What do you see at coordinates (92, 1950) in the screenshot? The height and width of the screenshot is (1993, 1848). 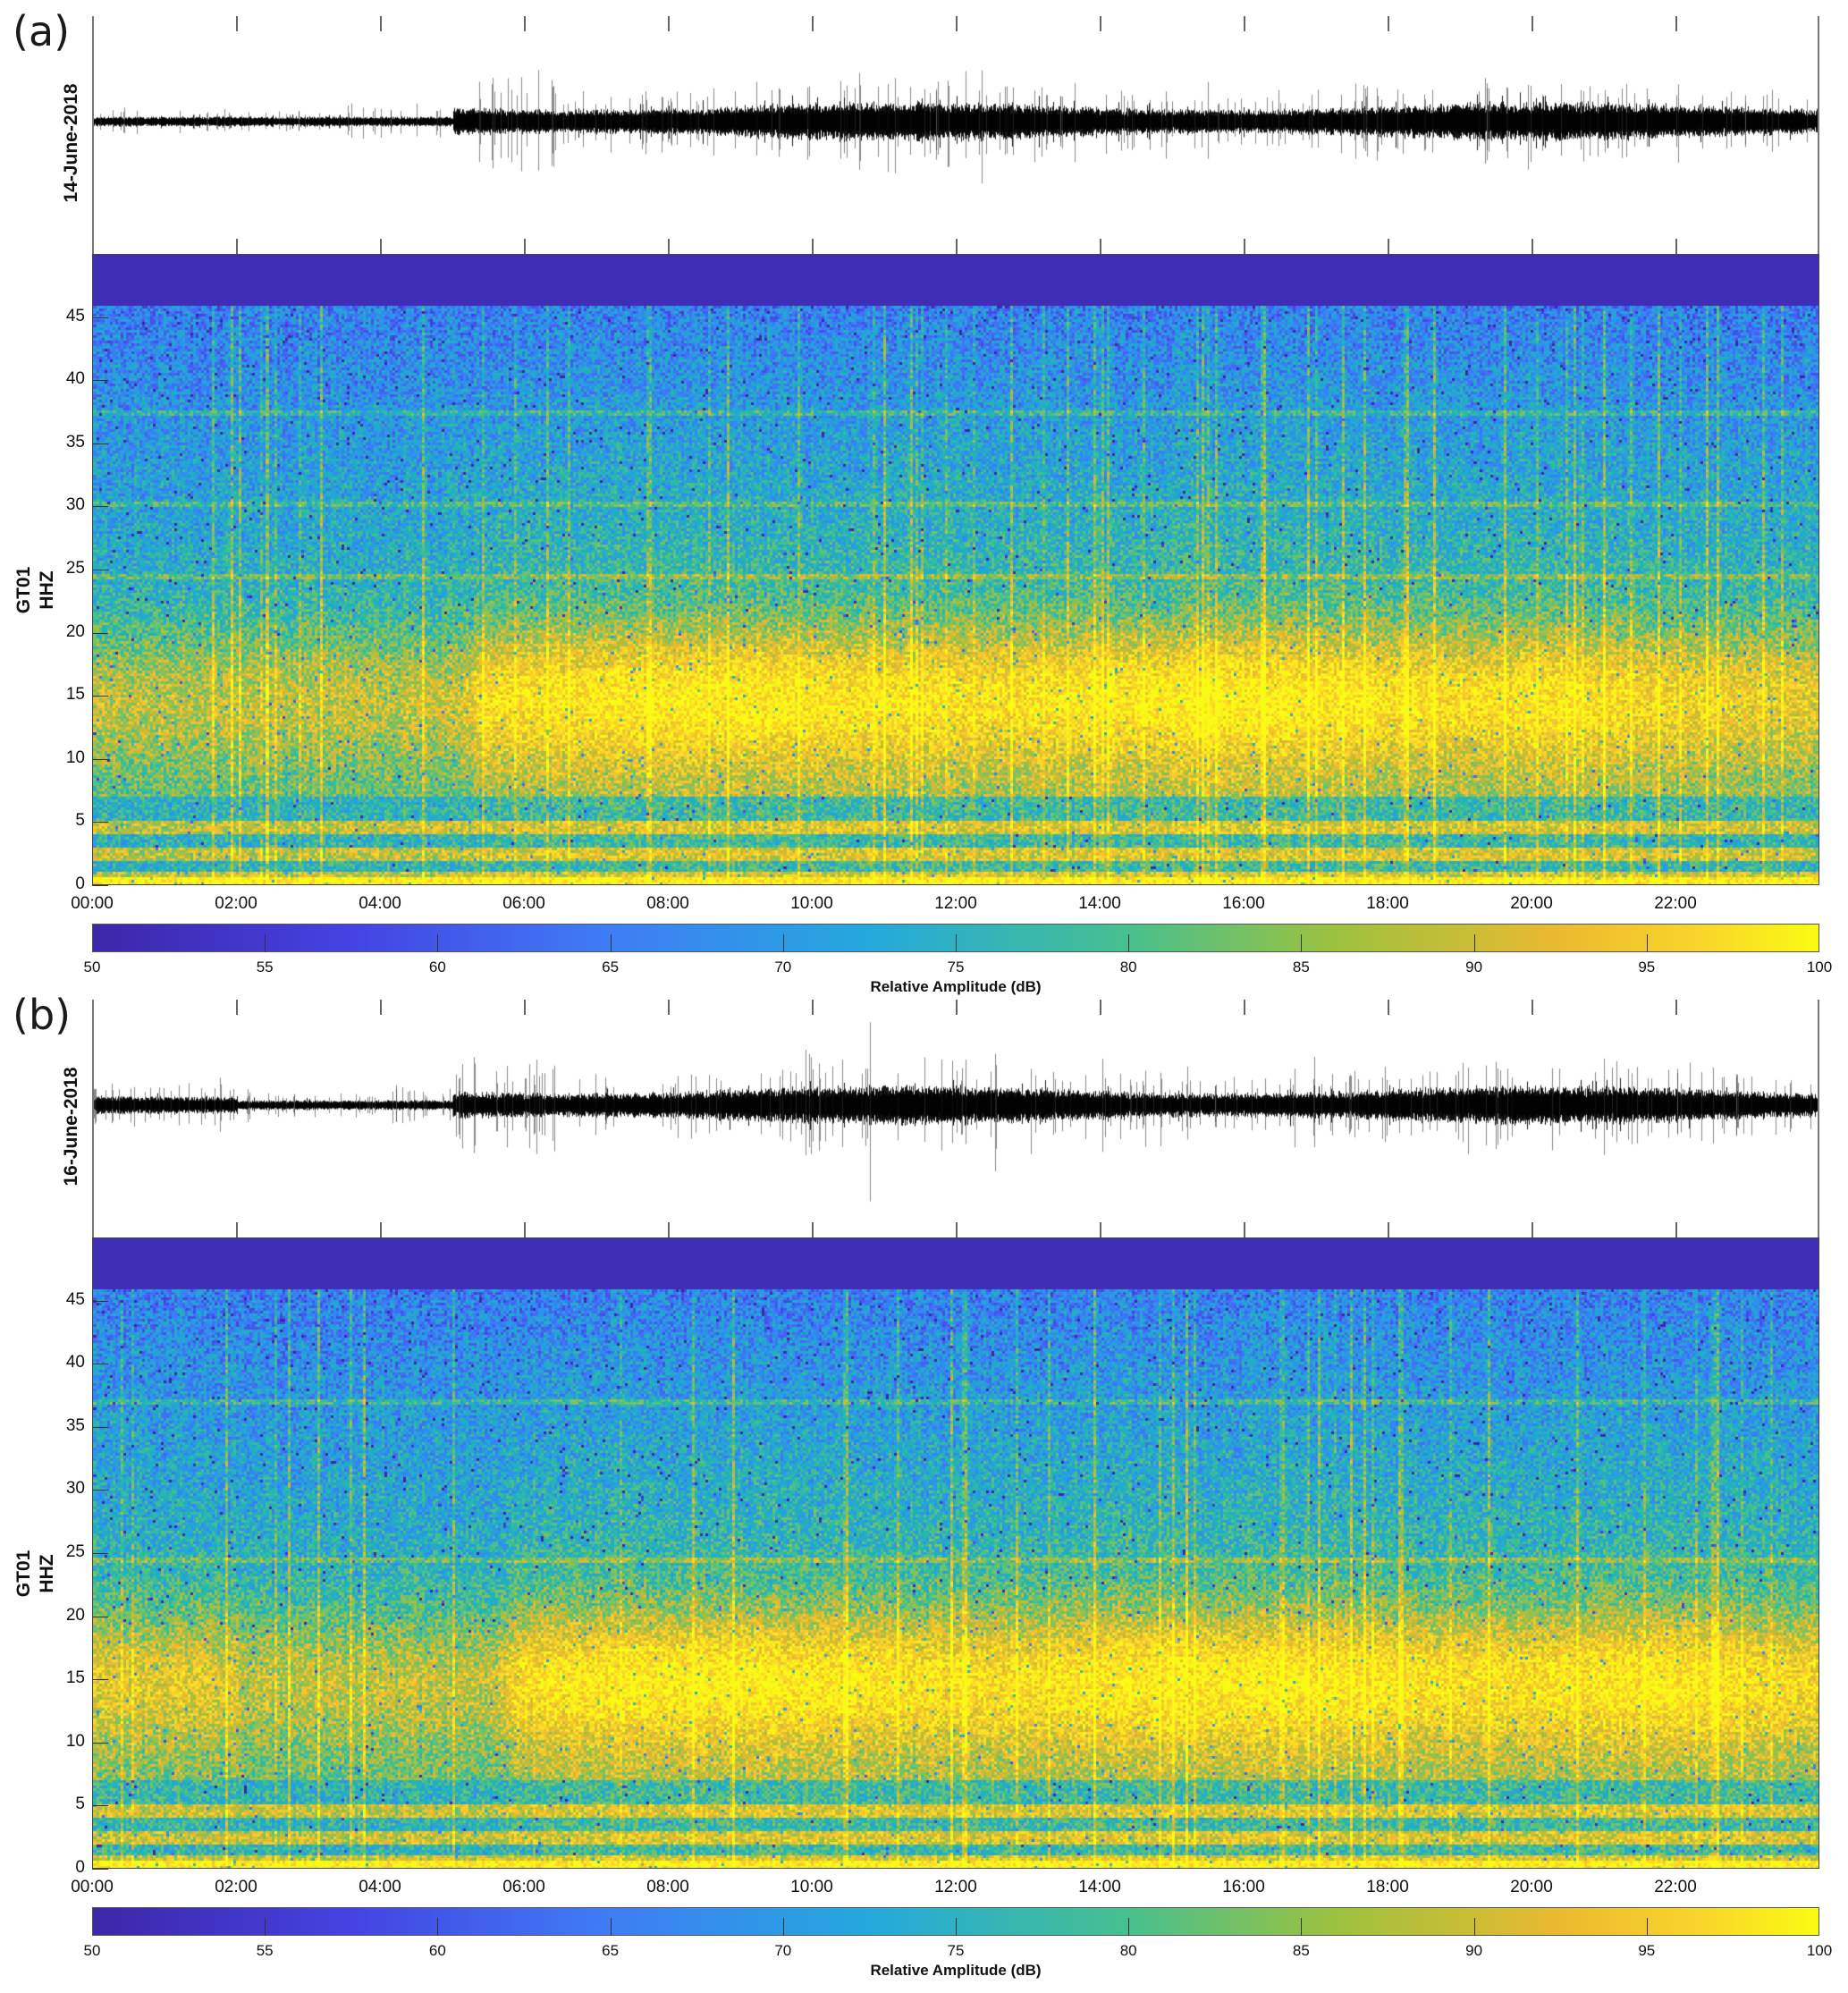 I see `colorbar-tick-label: 50` at bounding box center [92, 1950].